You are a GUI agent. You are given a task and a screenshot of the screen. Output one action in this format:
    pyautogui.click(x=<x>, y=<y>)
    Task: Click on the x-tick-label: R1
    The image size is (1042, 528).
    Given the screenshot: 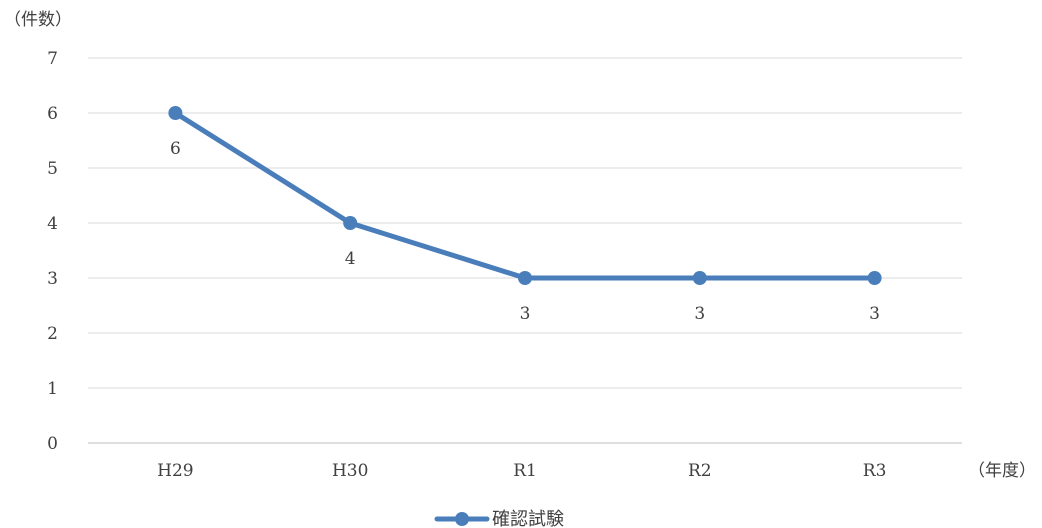 What is the action you would take?
    pyautogui.click(x=525, y=471)
    